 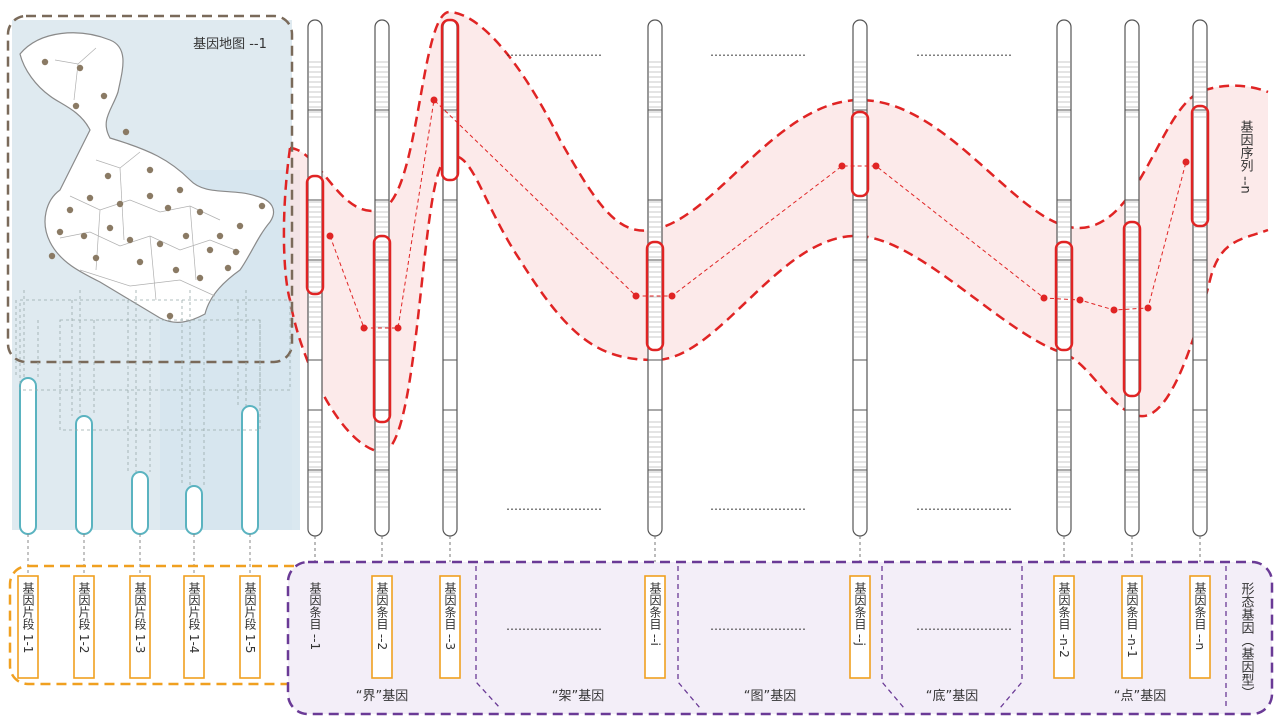 What do you see at coordinates (1140, 696) in the screenshot?
I see `category-label: “点”基因` at bounding box center [1140, 696].